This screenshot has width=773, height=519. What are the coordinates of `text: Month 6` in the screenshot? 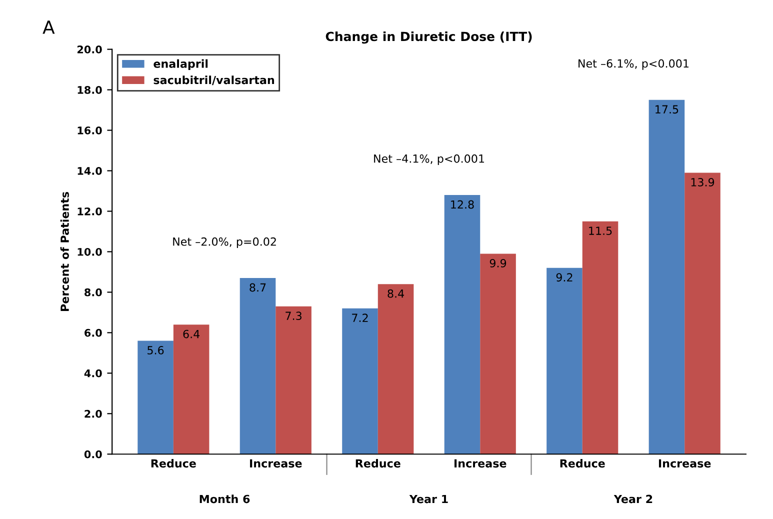 It's located at (225, 499).